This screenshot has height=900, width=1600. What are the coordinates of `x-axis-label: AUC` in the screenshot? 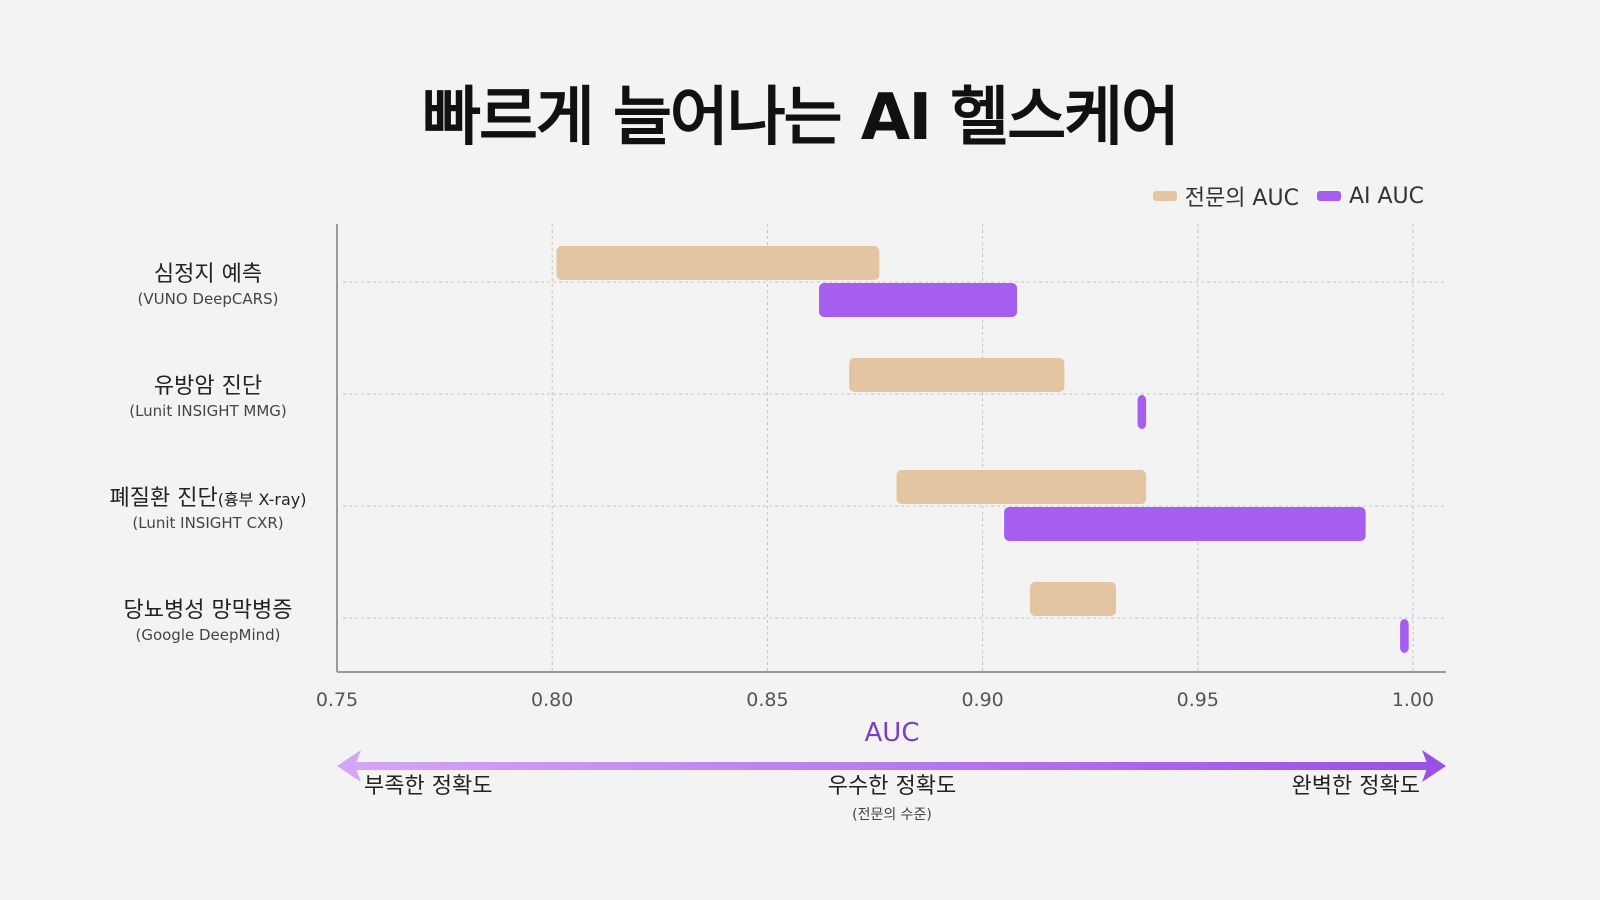 It's located at (892, 733).